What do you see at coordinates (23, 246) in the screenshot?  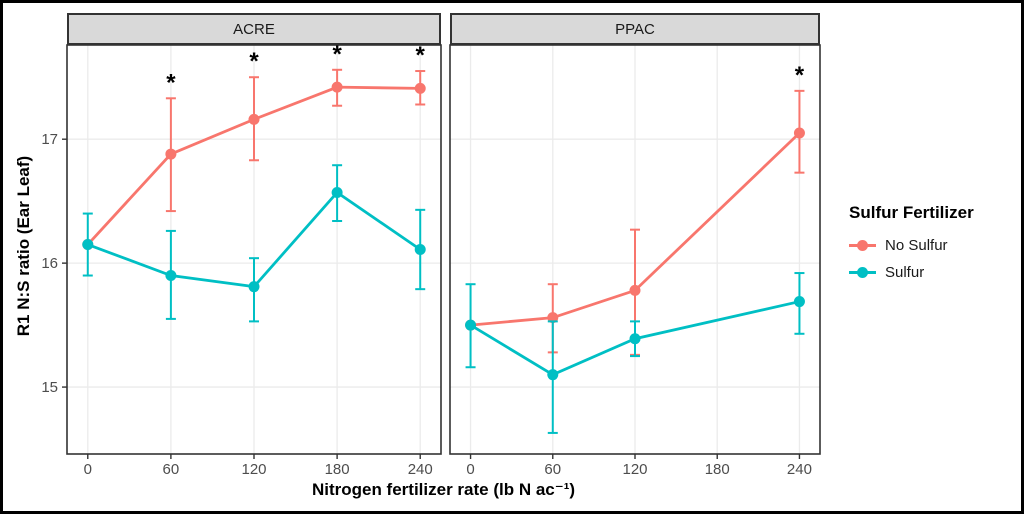 I see `y-axis-title: R1 N:S ratio (Ear Leaf)` at bounding box center [23, 246].